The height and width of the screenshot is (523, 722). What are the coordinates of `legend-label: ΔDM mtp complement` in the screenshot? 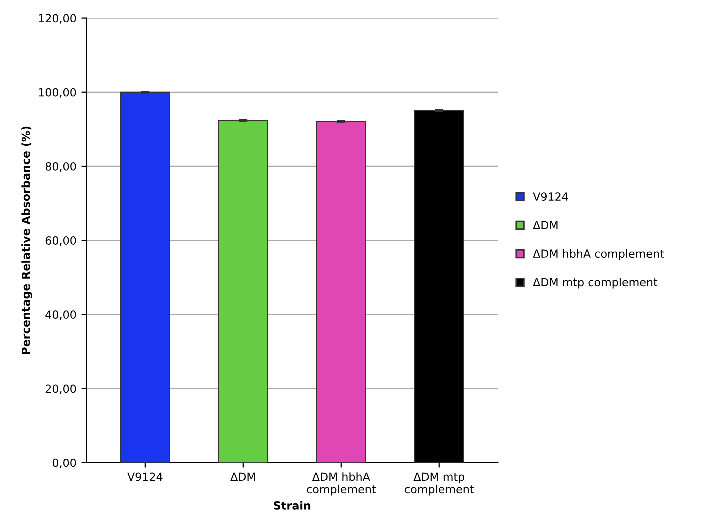 It's located at (595, 283).